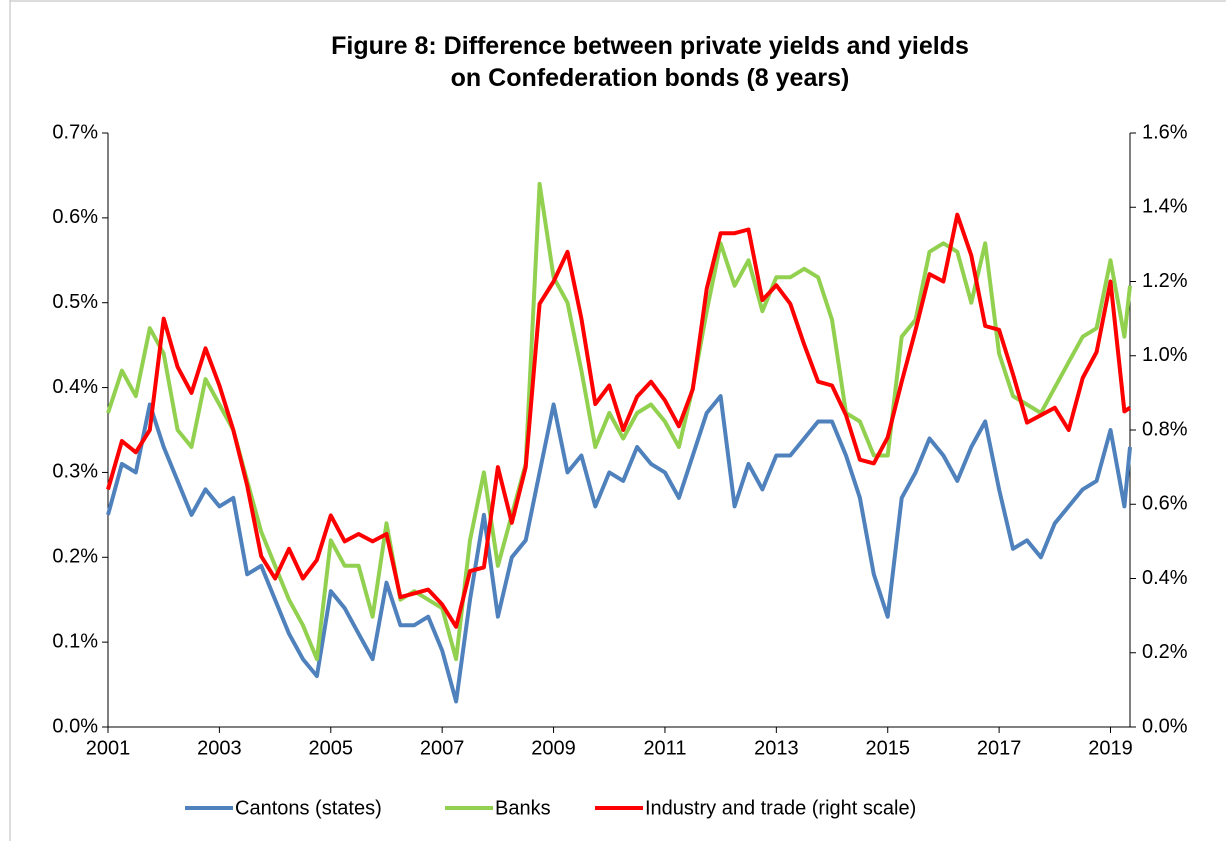 Image resolution: width=1226 pixels, height=841 pixels. What do you see at coordinates (664, 748) in the screenshot?
I see `x-tick-label: 2011` at bounding box center [664, 748].